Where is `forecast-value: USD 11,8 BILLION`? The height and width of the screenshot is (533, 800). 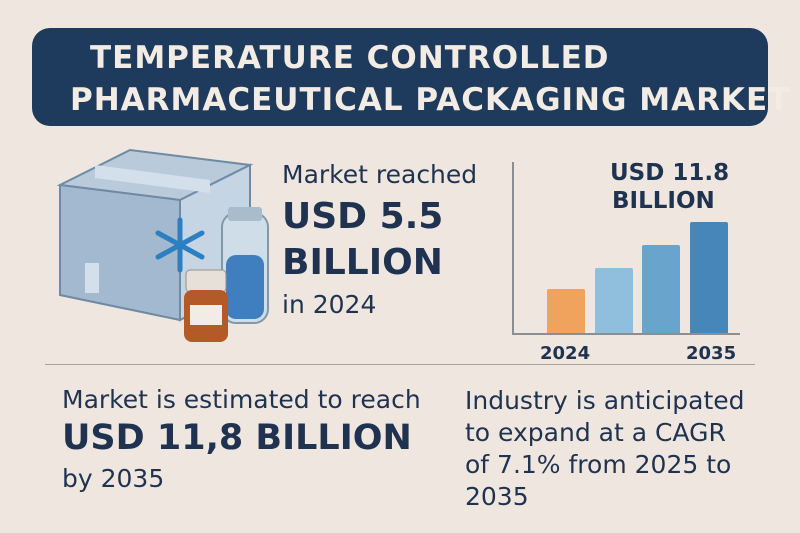 forecast-value: USD 11,8 BILLION is located at coordinates (237, 438).